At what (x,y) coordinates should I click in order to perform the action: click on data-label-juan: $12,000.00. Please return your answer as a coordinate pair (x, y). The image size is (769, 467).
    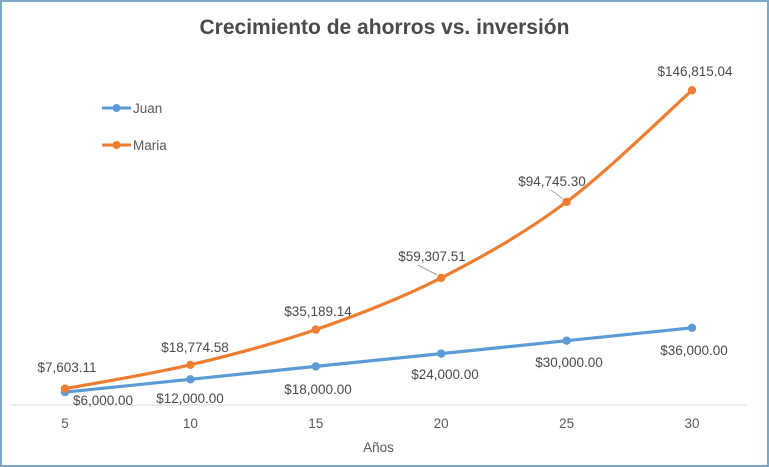
    Looking at the image, I should click on (190, 398).